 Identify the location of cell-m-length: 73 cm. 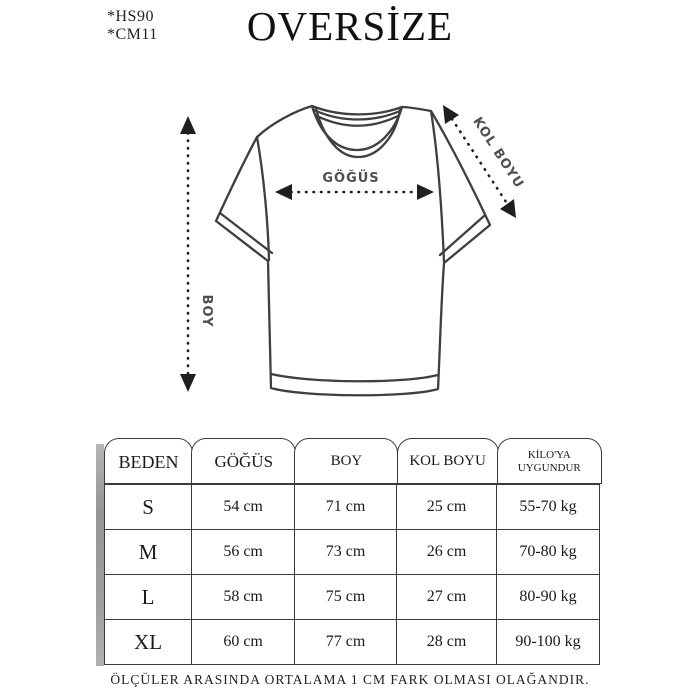
(346, 551).